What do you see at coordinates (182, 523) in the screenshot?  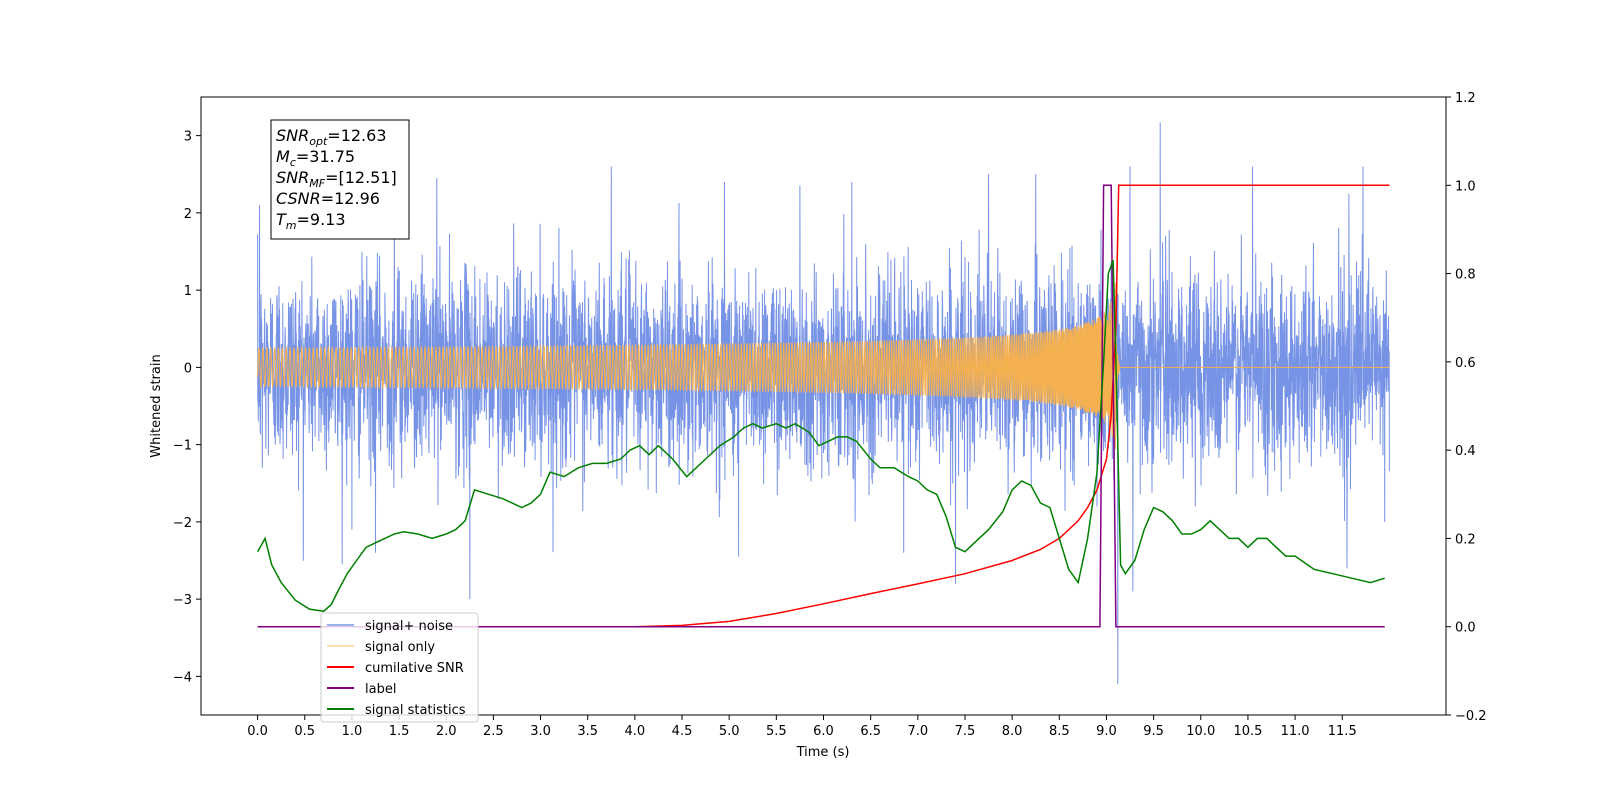 I see `y-tick-label: −2` at bounding box center [182, 523].